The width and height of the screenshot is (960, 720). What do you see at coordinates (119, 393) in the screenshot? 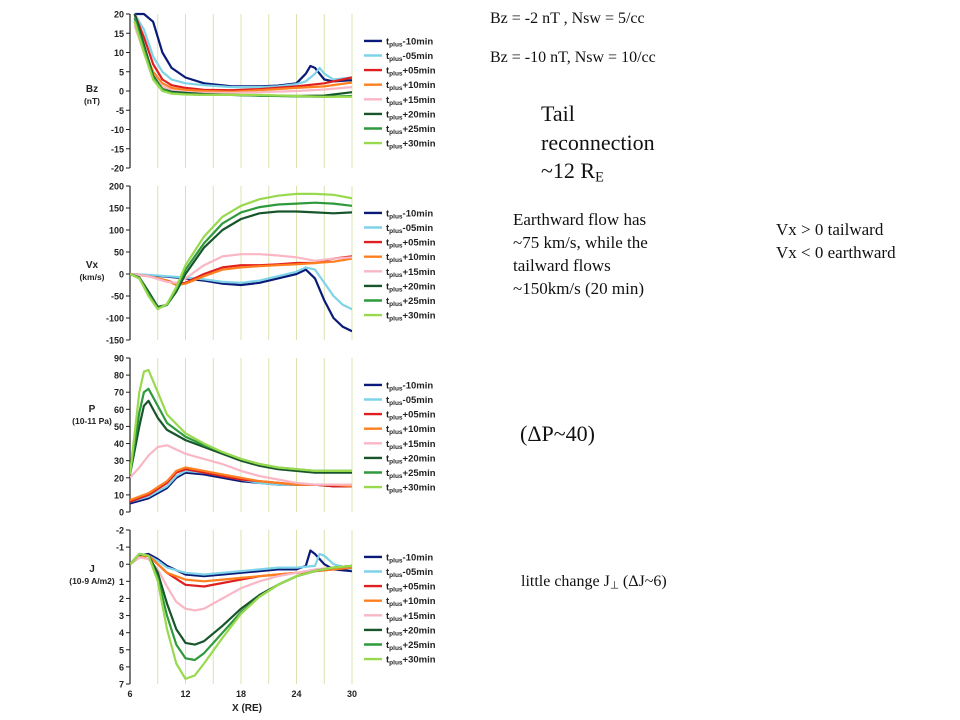
I see `y-tick-label: 70` at bounding box center [119, 393].